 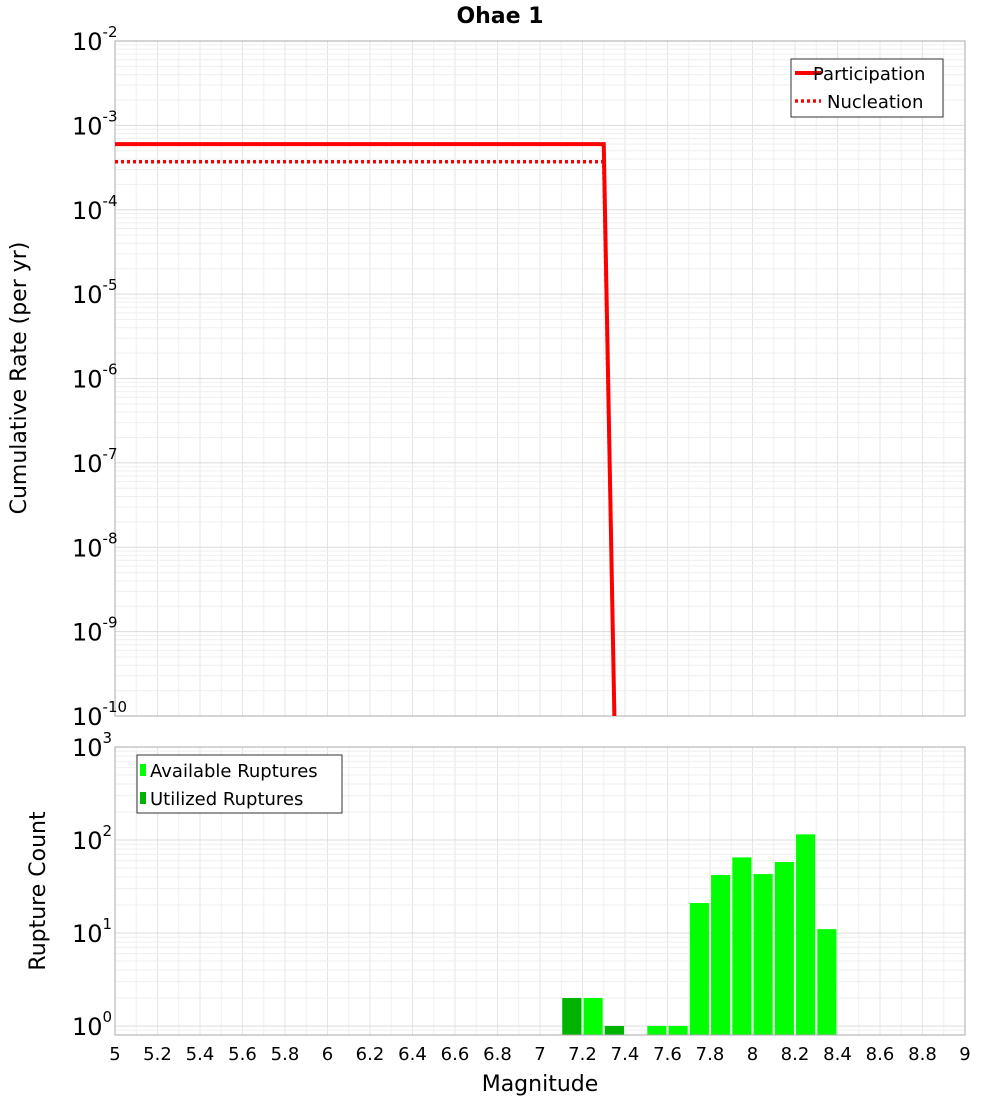 What do you see at coordinates (412, 1054) in the screenshot?
I see `x-tick-label: 6.4` at bounding box center [412, 1054].